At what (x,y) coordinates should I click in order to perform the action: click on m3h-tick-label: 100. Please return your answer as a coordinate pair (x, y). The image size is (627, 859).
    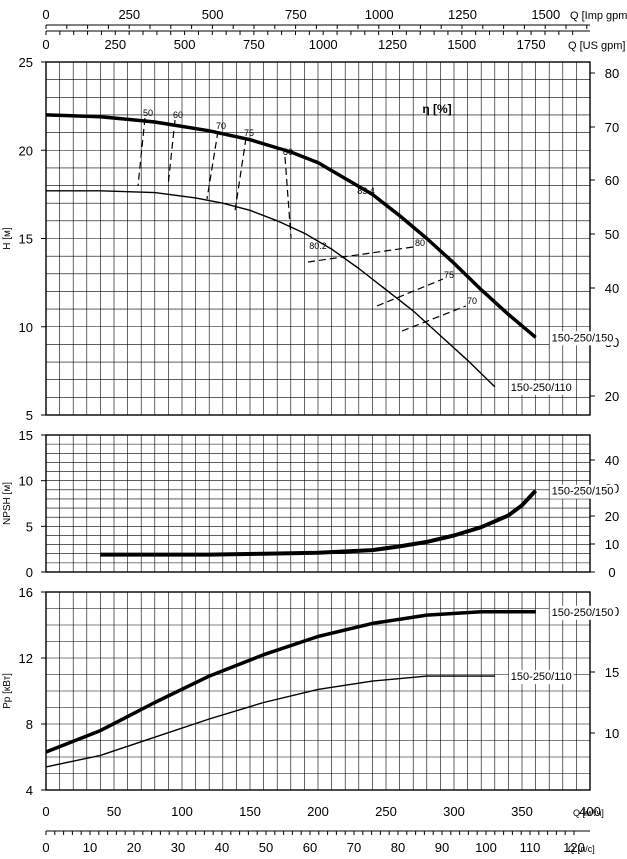
    Looking at the image, I should click on (182, 811).